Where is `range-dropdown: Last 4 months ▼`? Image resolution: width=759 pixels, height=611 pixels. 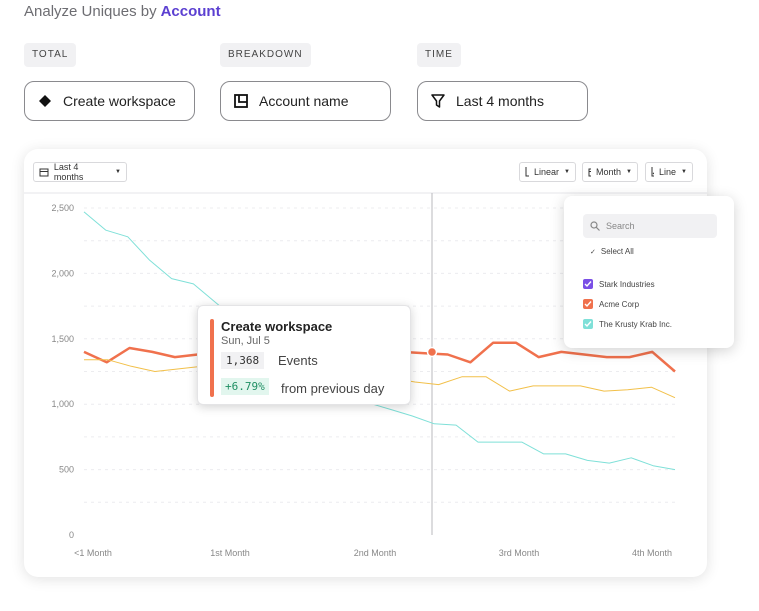 range-dropdown: Last 4 months ▼ is located at coordinates (80, 172).